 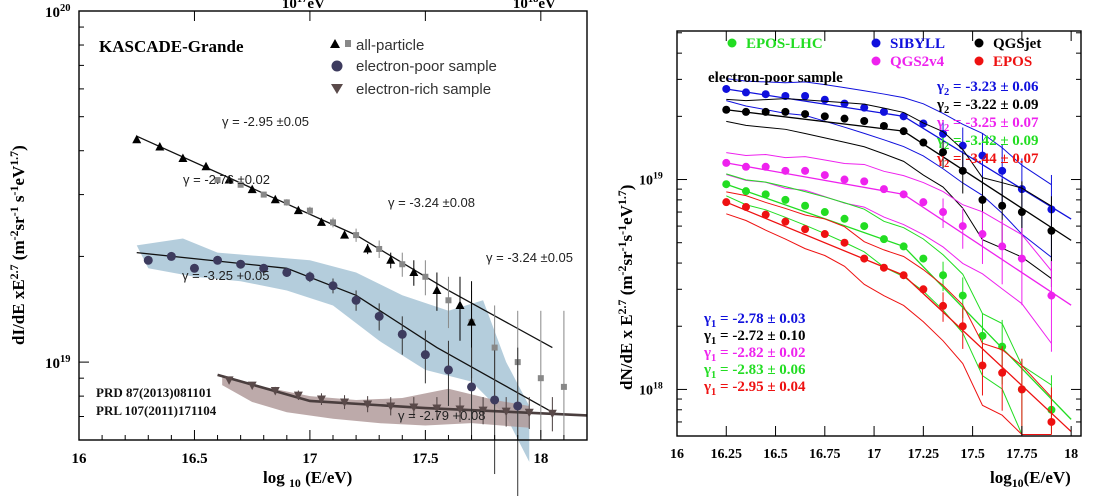 I want to click on electron-rich-band, so click(x=376, y=401).